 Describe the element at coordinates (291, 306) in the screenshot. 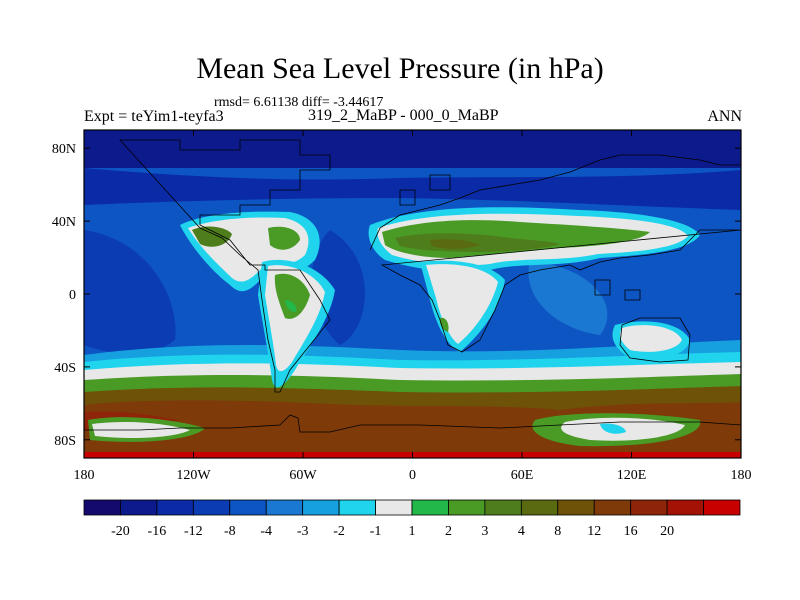

I see `south-america-bright-green` at that location.